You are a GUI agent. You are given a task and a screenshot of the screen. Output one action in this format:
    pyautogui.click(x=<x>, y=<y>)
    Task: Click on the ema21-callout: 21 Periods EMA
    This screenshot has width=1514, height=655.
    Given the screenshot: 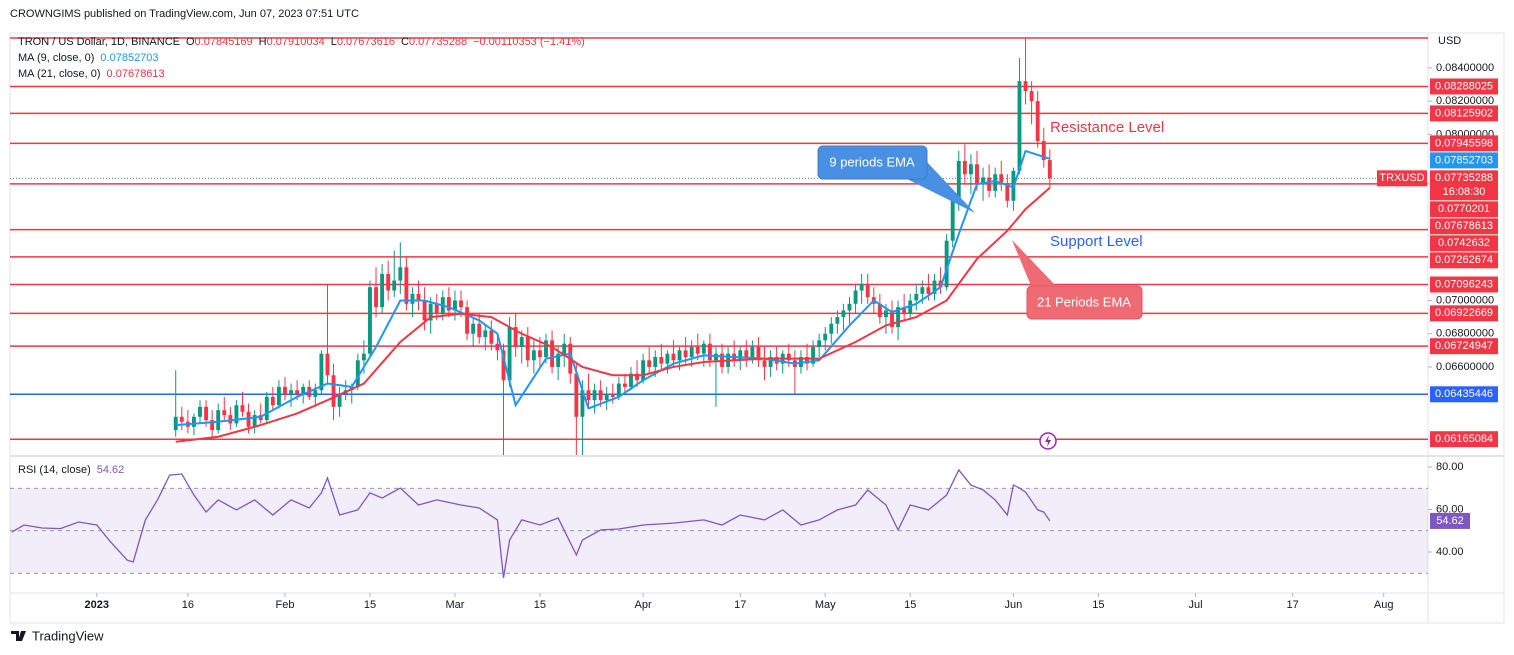 What is the action you would take?
    pyautogui.click(x=1077, y=280)
    